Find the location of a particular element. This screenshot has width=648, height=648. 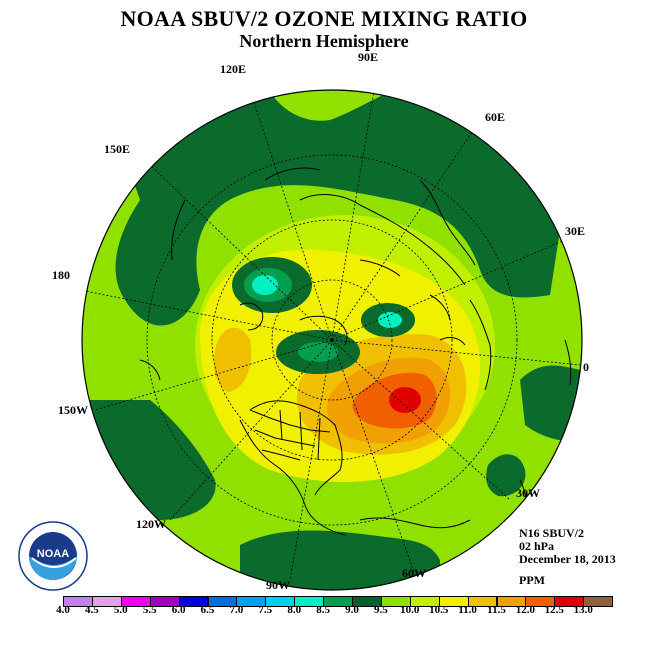

lon-label-60w: 60W is located at coordinates (414, 573).